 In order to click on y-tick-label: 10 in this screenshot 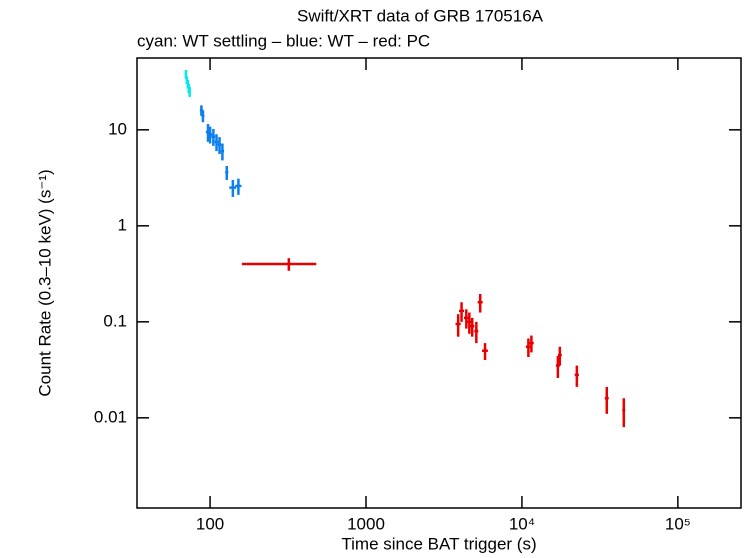, I will do `click(117, 128)`.